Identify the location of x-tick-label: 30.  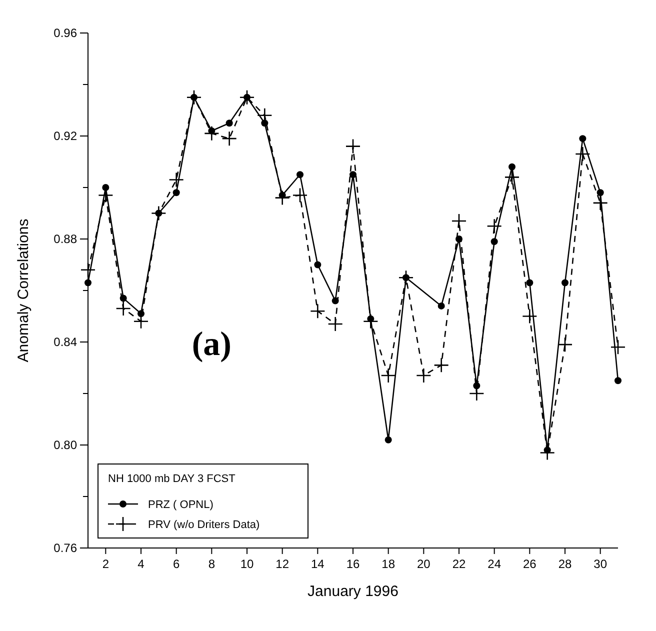
(601, 564).